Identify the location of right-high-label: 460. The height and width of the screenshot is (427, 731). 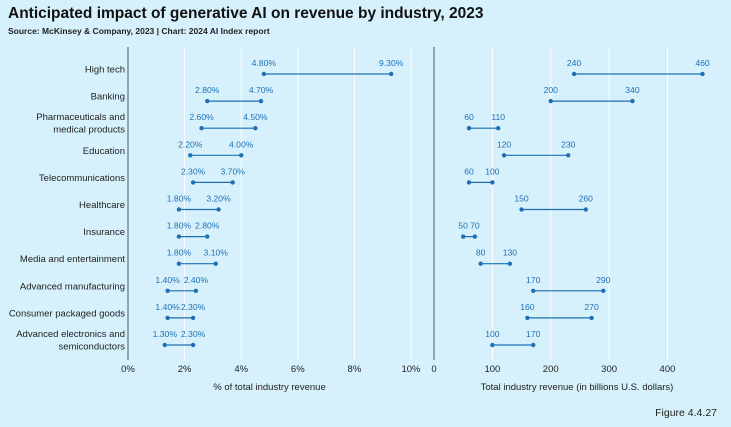
(702, 63).